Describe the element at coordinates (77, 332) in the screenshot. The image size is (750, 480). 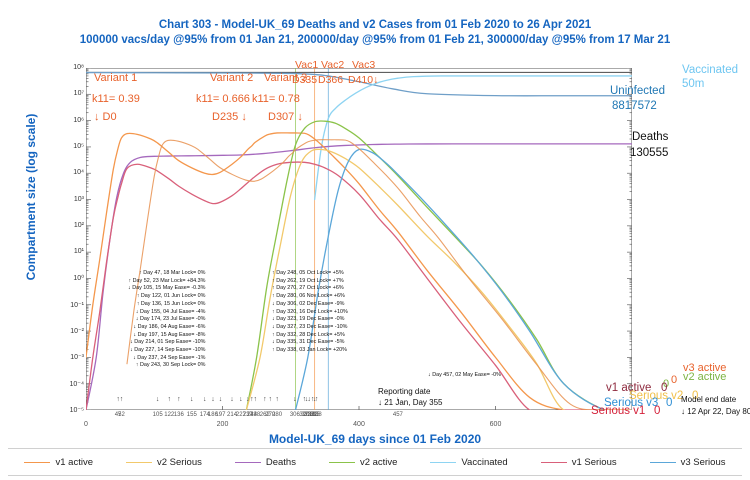
I see `y-tick-label: 10⁻²` at that location.